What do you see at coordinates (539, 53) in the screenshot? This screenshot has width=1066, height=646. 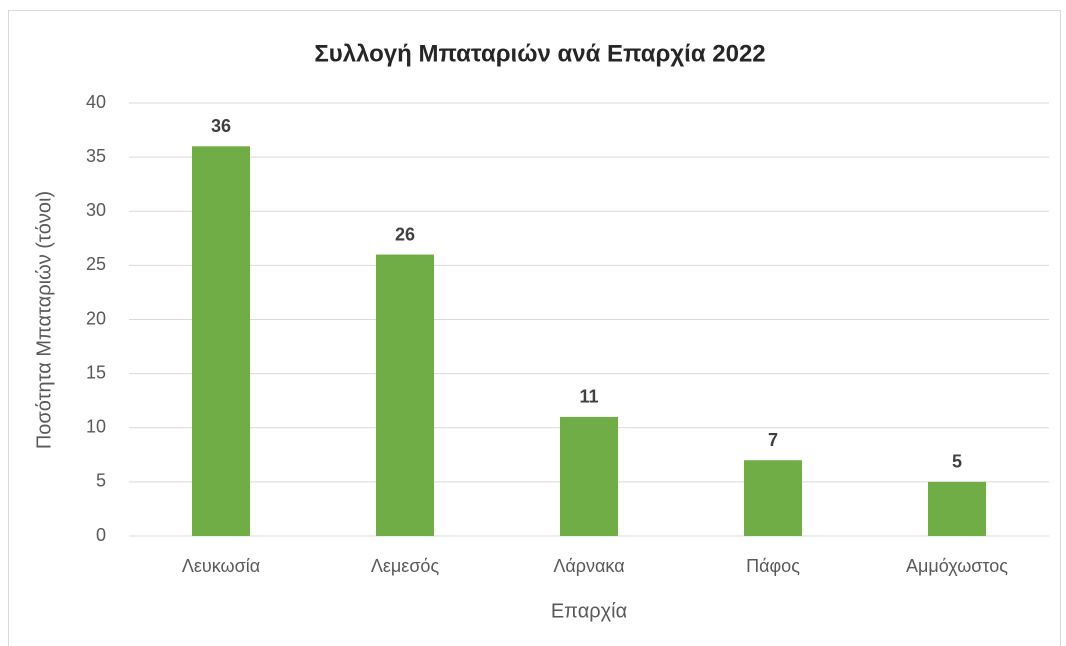 I see `chart-title: Συλλογή Μπαταριών ανά Επαρχία 2022` at bounding box center [539, 53].